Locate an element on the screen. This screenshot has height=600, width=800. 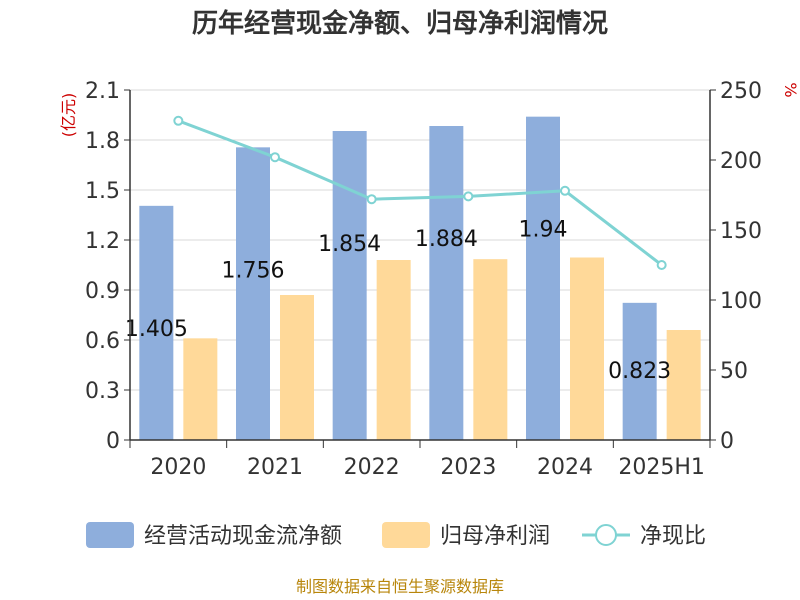
left-axis-tick-label: 1.2 is located at coordinates (102, 241).